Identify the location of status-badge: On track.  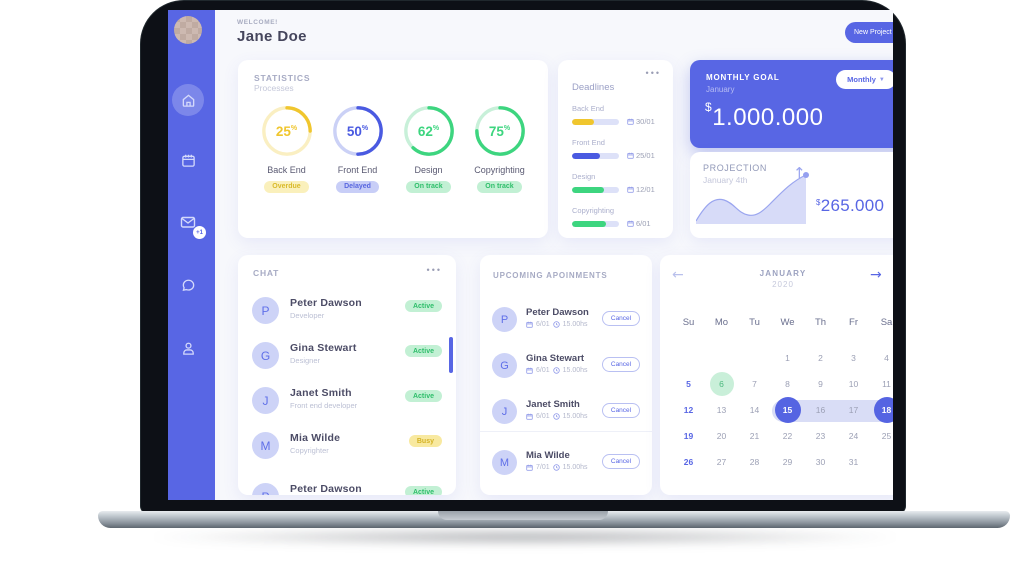
(499, 186).